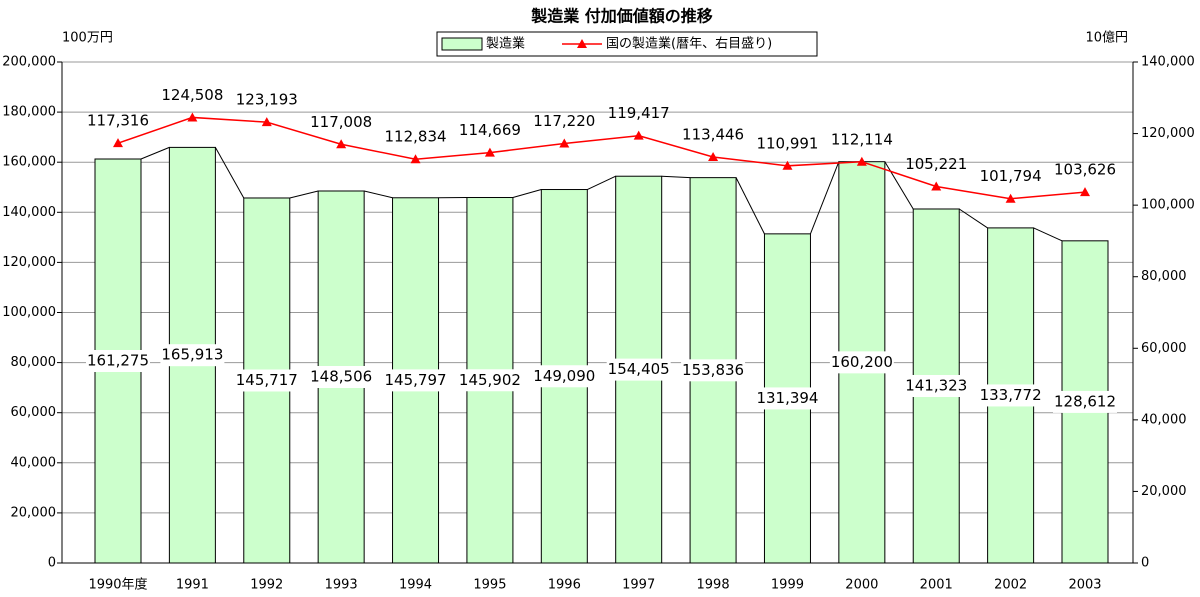  I want to click on x-tick-label: 1998, so click(713, 585).